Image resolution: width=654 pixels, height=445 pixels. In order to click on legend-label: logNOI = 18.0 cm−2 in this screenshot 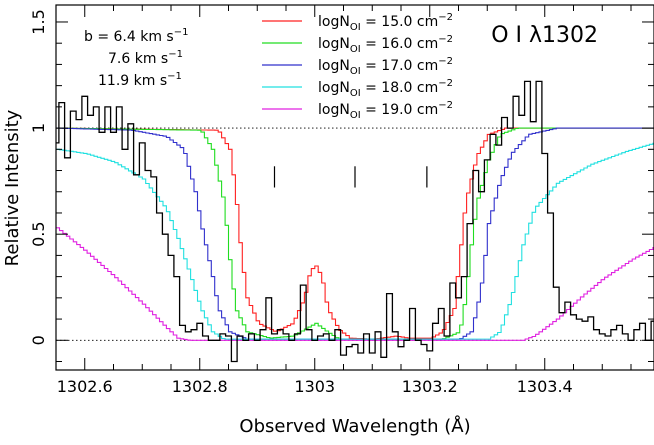, I will do `click(385, 88)`.